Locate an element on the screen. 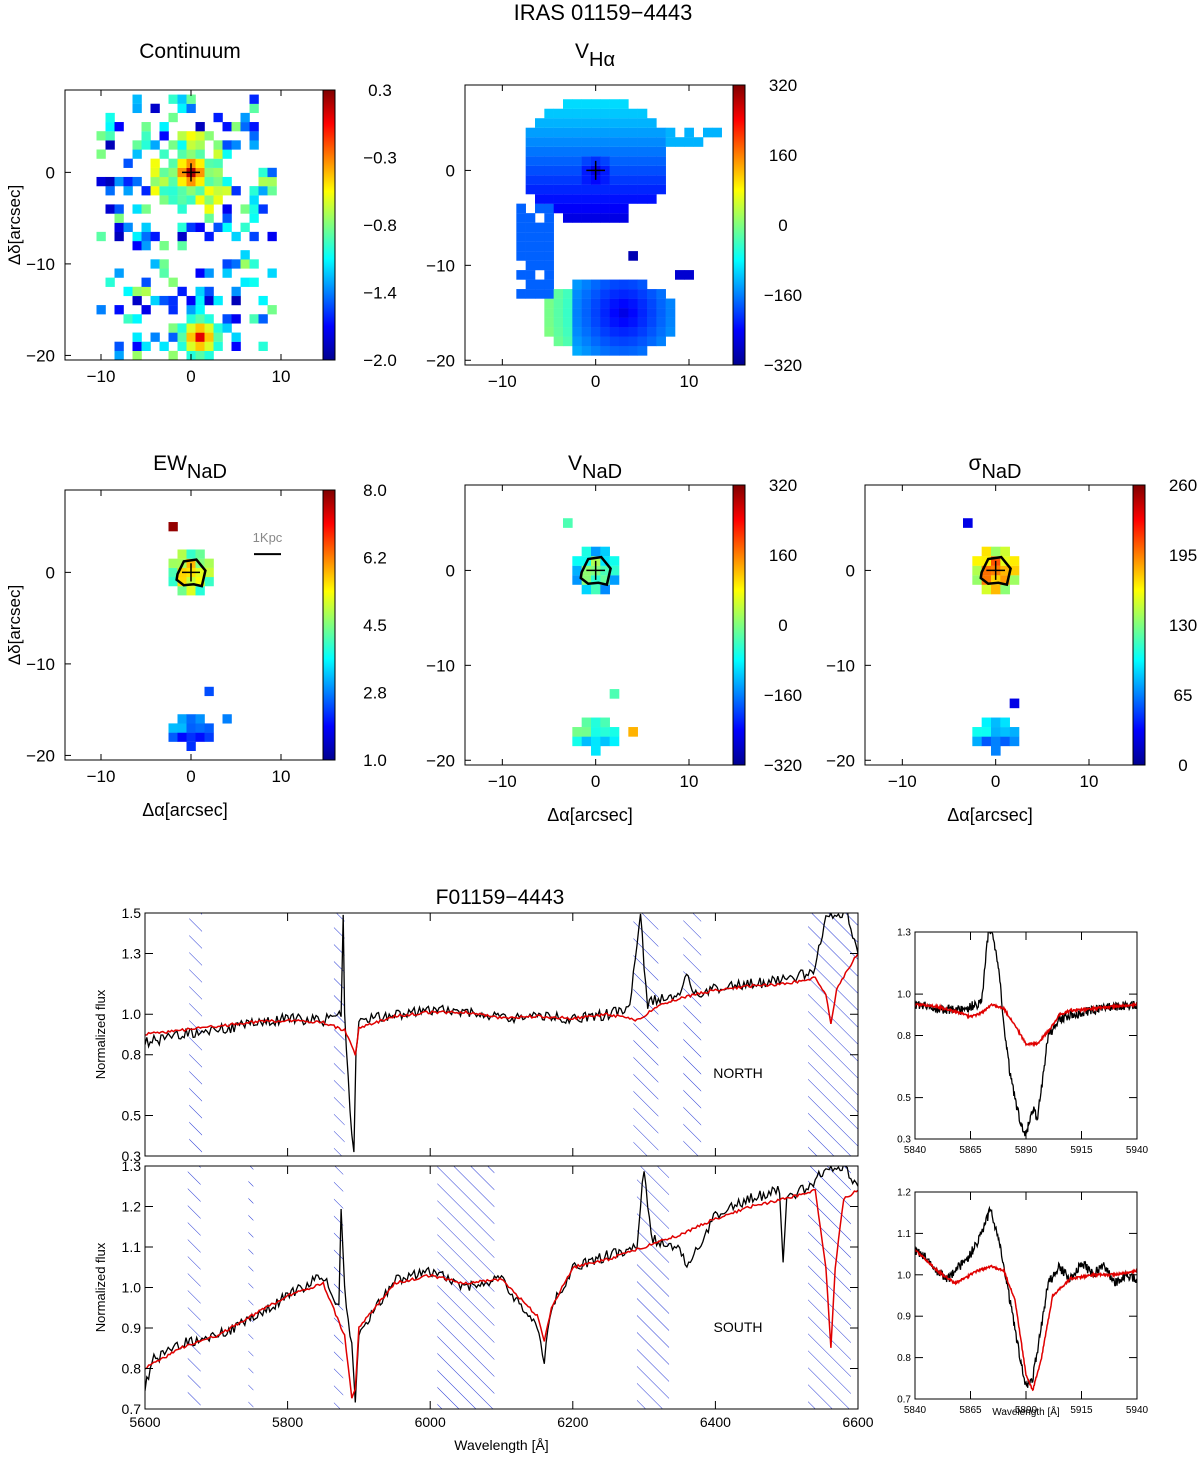  x-axis-label: Δα[arcsec] is located at coordinates (589, 815).